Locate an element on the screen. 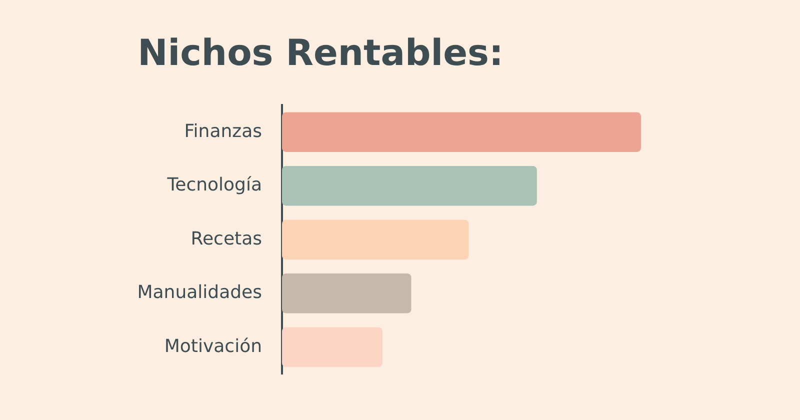 This screenshot has height=420, width=800. y-tick-label: Recetas is located at coordinates (226, 239).